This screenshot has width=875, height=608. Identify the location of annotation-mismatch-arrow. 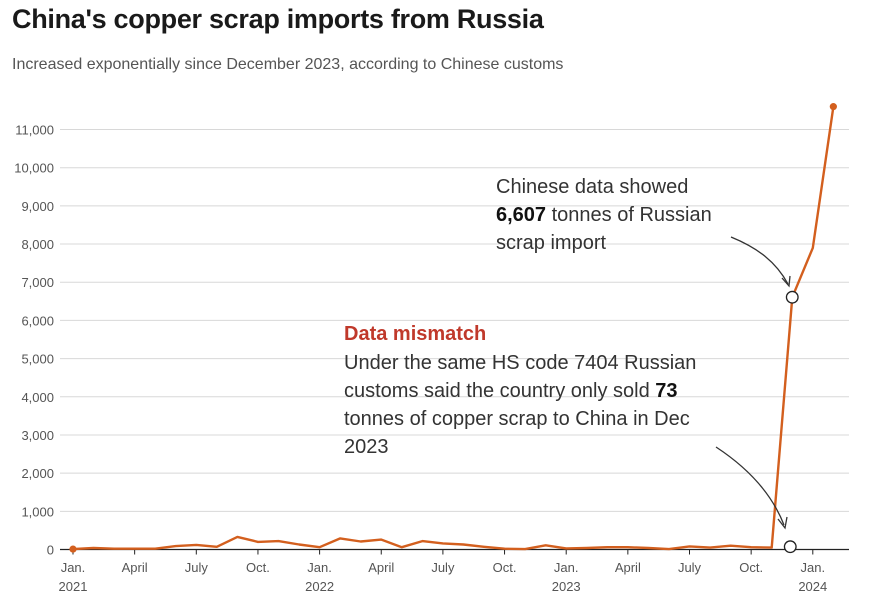
(750, 486).